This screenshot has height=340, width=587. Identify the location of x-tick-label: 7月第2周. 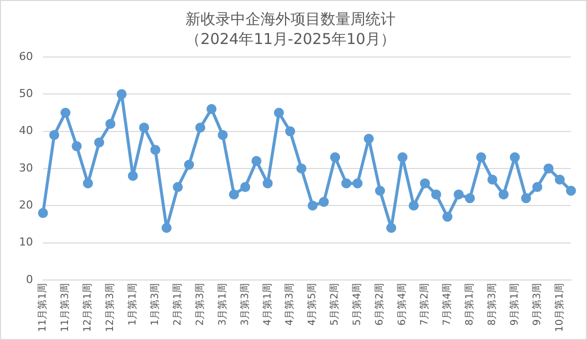
(424, 304).